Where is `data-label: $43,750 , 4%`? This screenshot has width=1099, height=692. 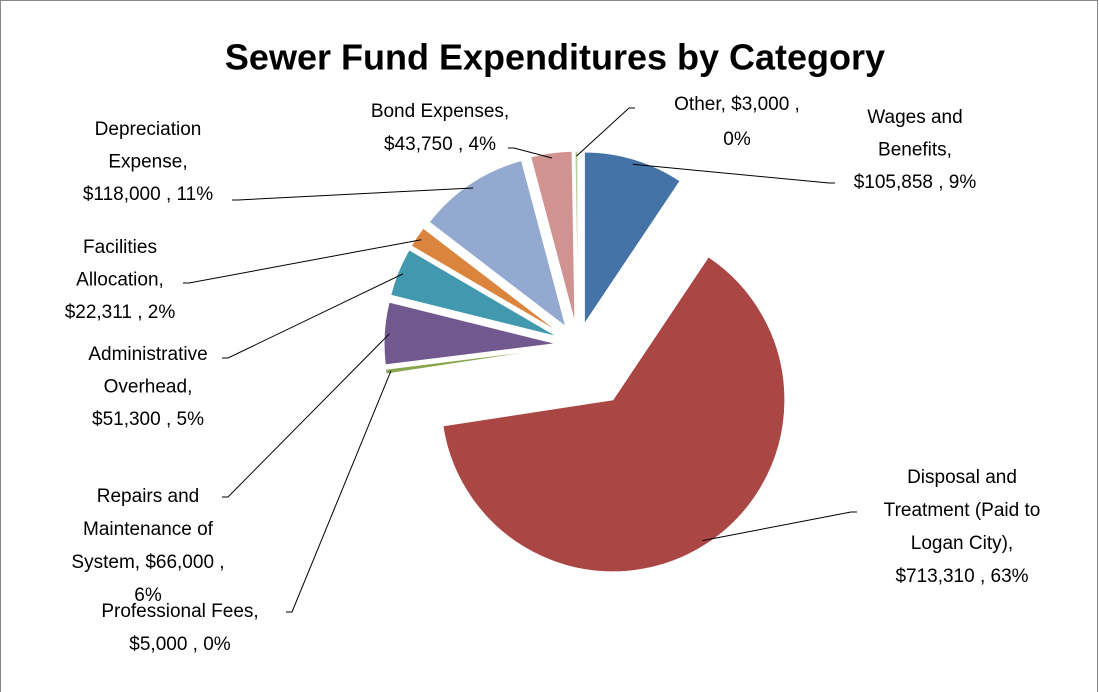
data-label: $43,750 , 4% is located at coordinates (440, 144).